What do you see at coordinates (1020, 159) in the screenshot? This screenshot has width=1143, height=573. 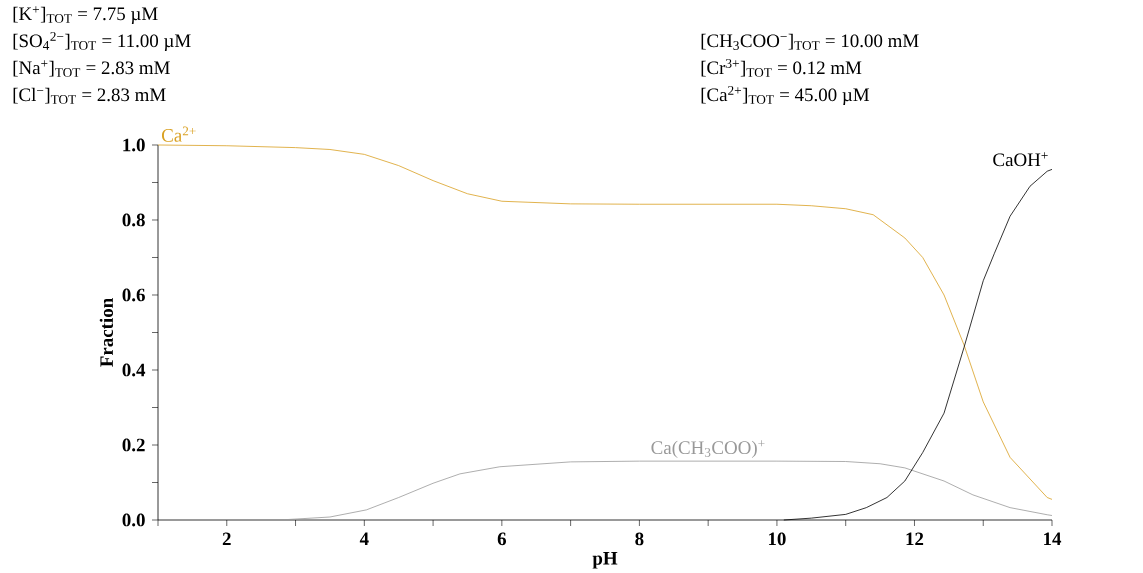 I see `series-label: CaOH$^{+}$` at bounding box center [1020, 159].